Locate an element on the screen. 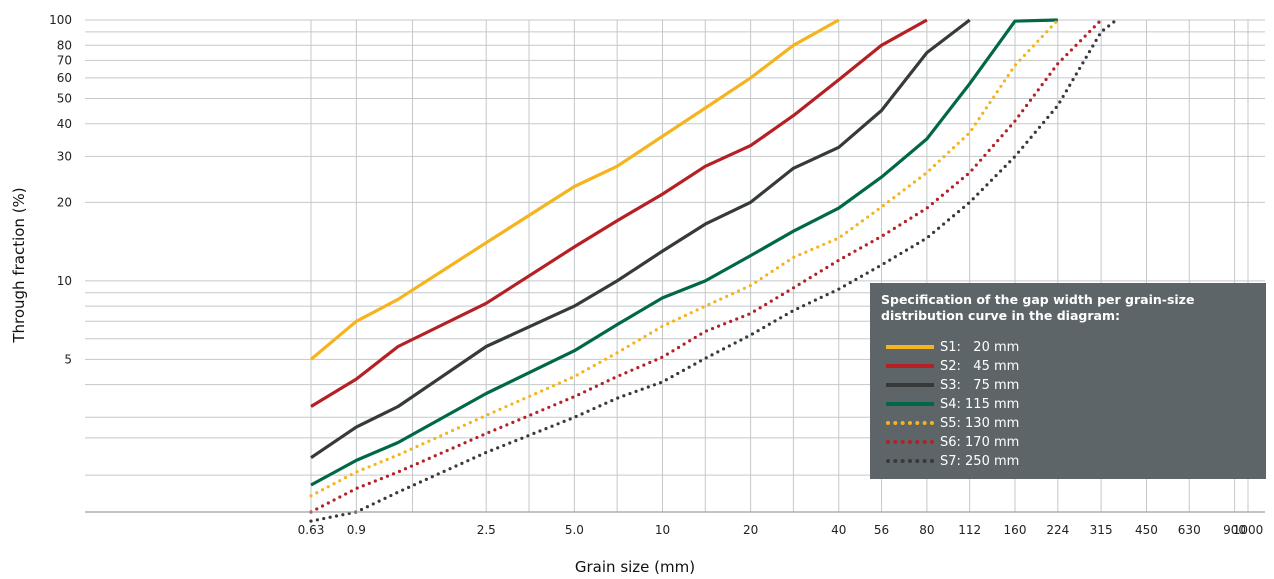 Image resolution: width=1274 pixels, height=579 pixels. legend-entry-s6: S6: 170 mm is located at coordinates (986, 442).